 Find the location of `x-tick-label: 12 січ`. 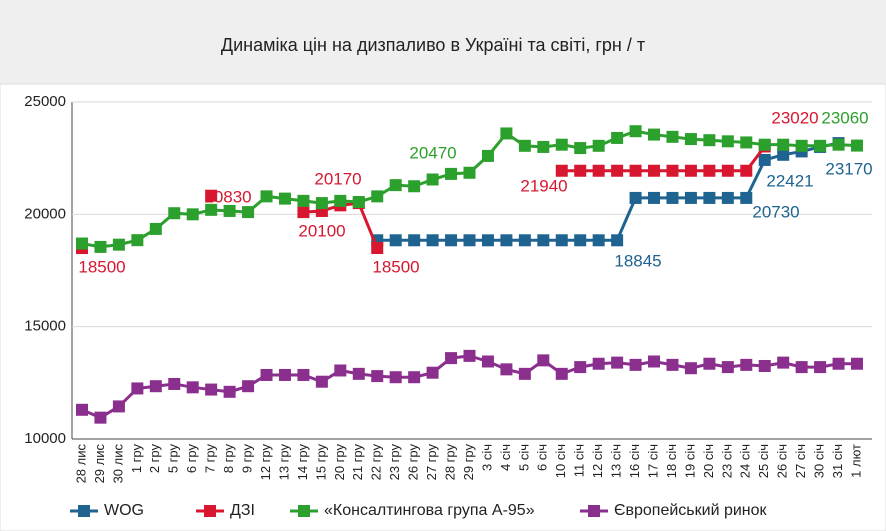

x-tick-label: 12 січ is located at coordinates (597, 461).